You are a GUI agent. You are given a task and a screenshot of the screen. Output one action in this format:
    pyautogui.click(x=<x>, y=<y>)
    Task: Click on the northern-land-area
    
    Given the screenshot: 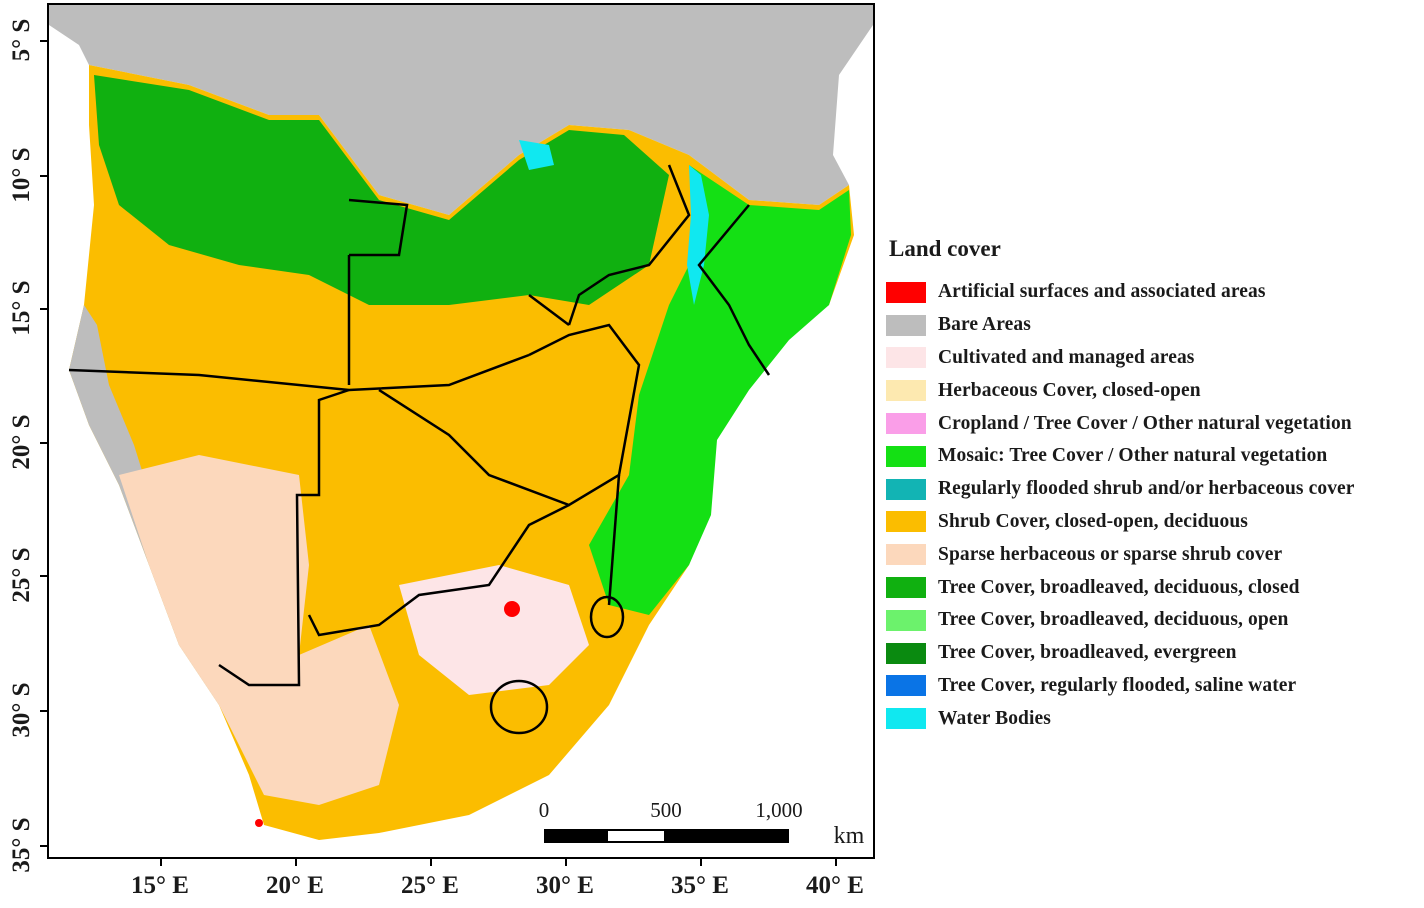 What is the action you would take?
    pyautogui.click(x=461, y=110)
    